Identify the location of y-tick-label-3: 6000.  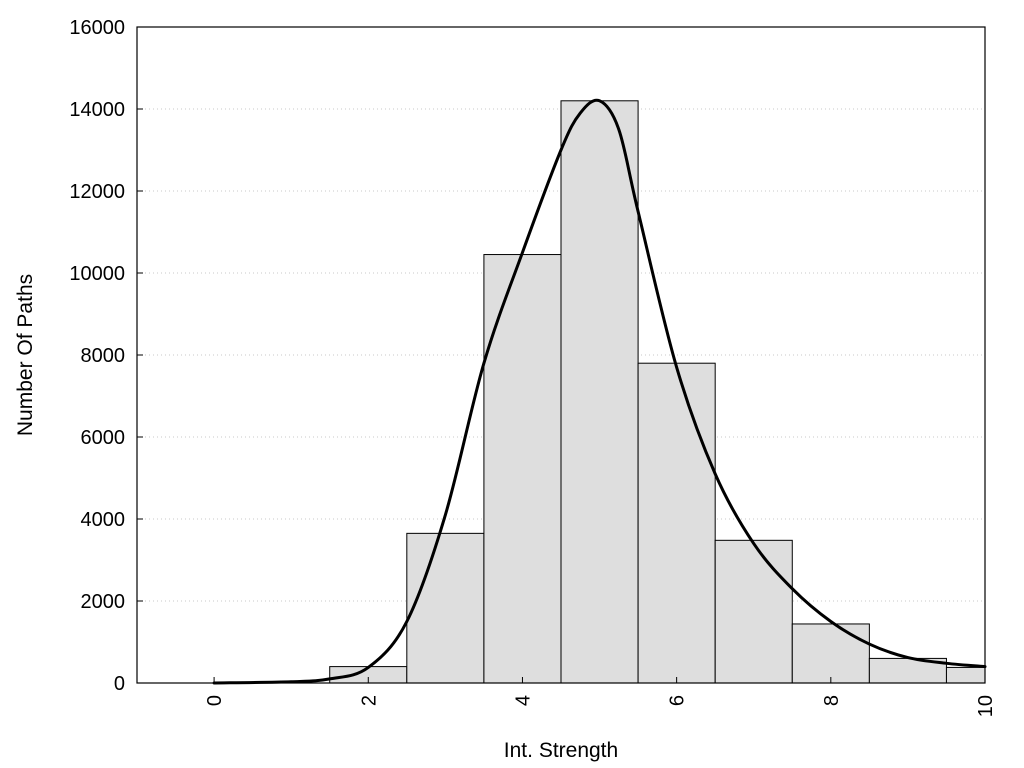
(103, 438).